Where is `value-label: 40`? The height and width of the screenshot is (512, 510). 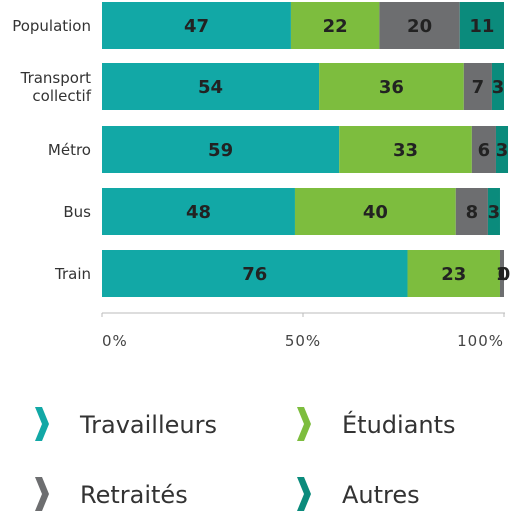
value-label: 40 is located at coordinates (375, 212).